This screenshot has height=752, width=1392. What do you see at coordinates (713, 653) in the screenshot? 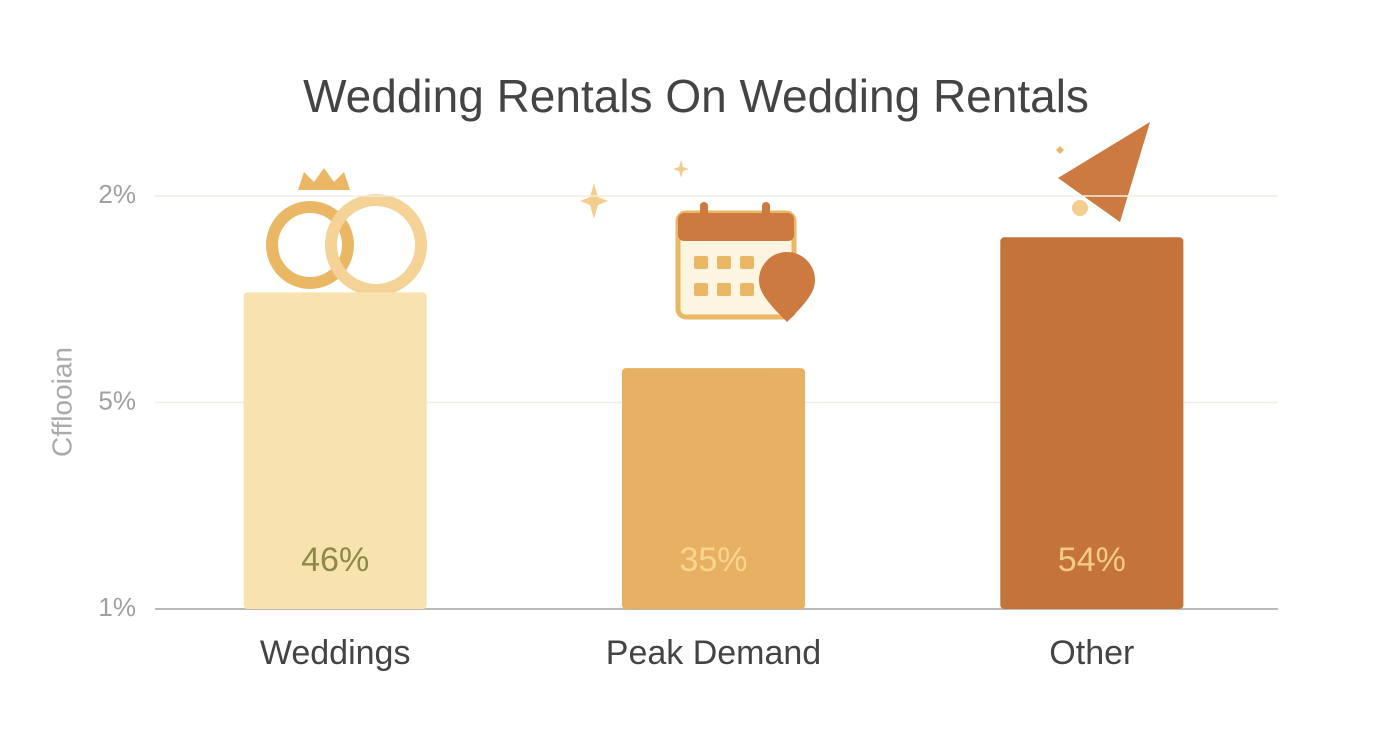
I see `x-tick-label: Peak Demand` at bounding box center [713, 653].